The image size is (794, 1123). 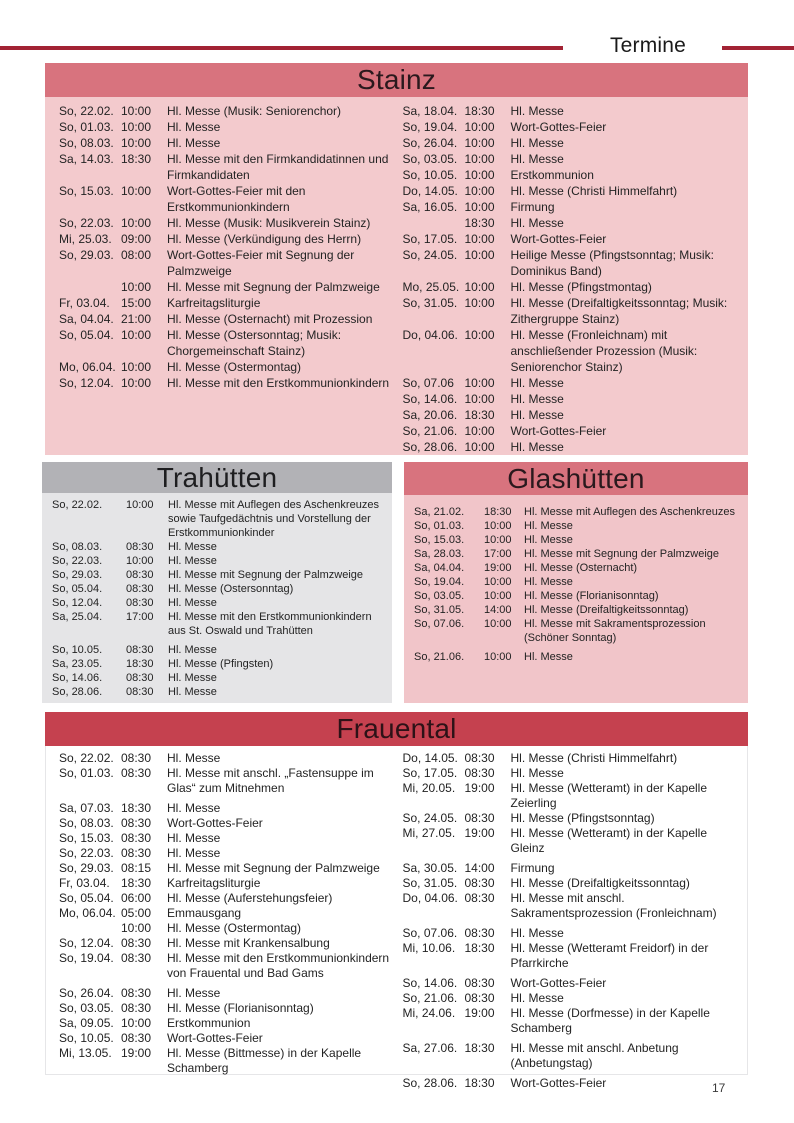 I want to click on entry-time: 08:15, so click(x=136, y=868).